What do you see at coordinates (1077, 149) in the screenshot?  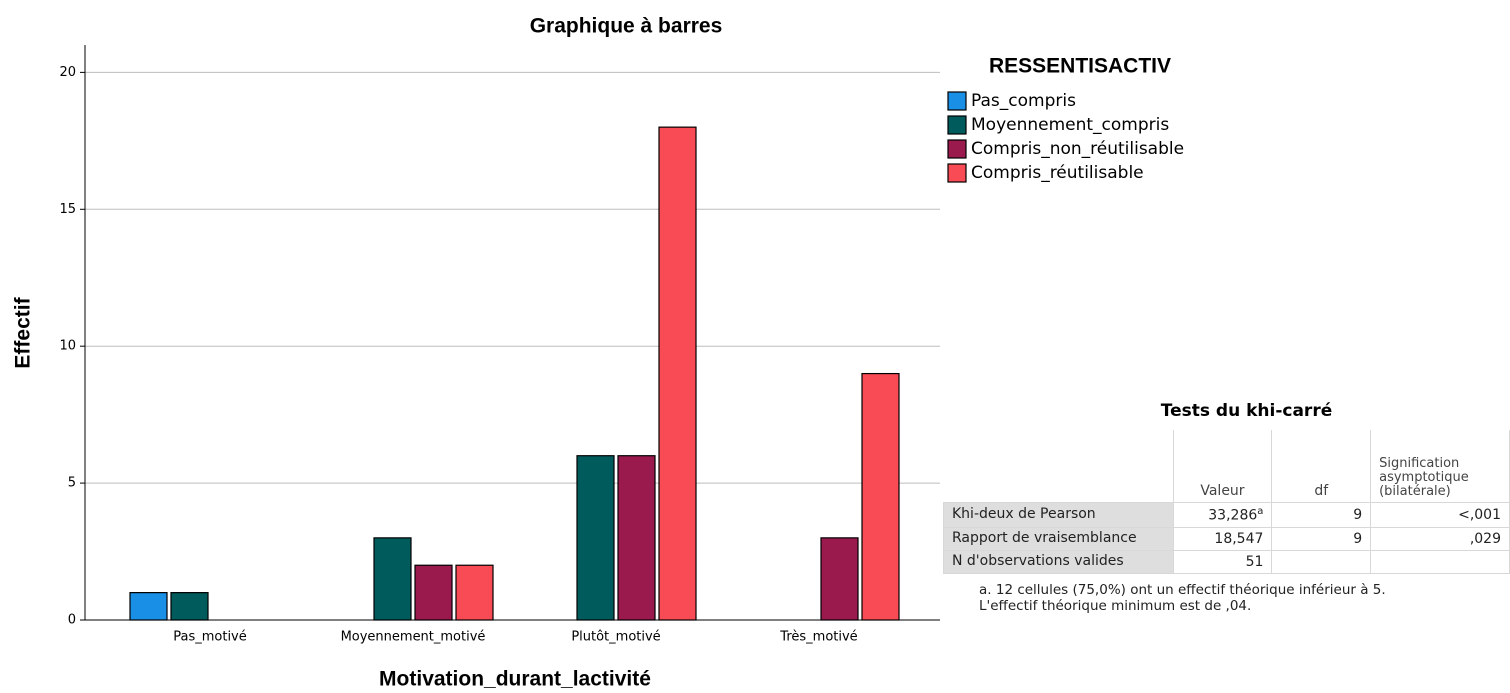 I see `legend-label: Compris_non_réutilisable` at bounding box center [1077, 149].